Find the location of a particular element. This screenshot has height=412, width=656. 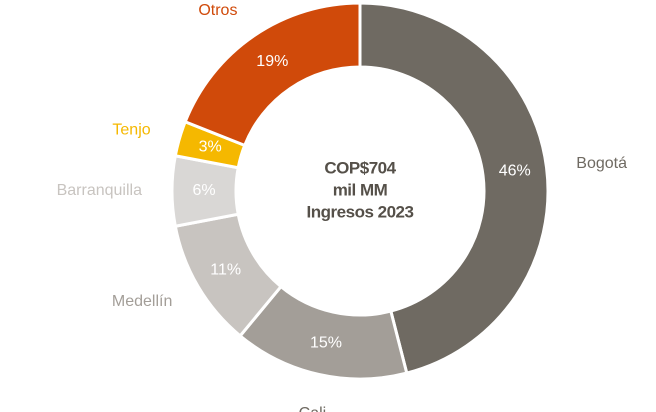

donut-segment is located at coordinates (272, 74).